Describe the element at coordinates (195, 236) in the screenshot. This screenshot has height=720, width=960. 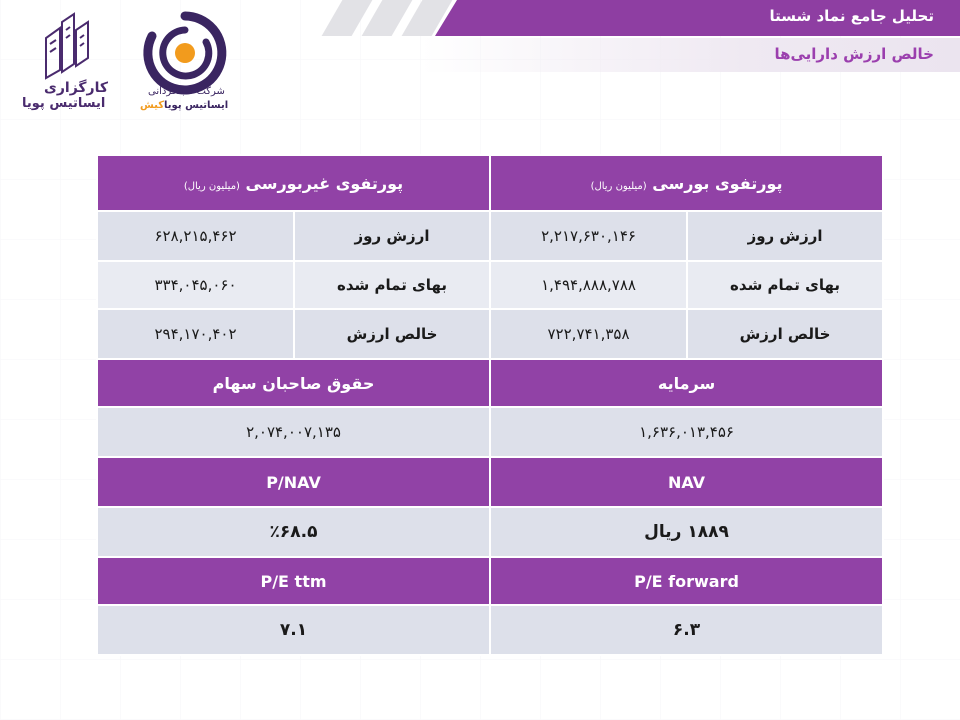
I see `row-value: ۶۲۸,۲۱۵,۴۶۲` at that location.